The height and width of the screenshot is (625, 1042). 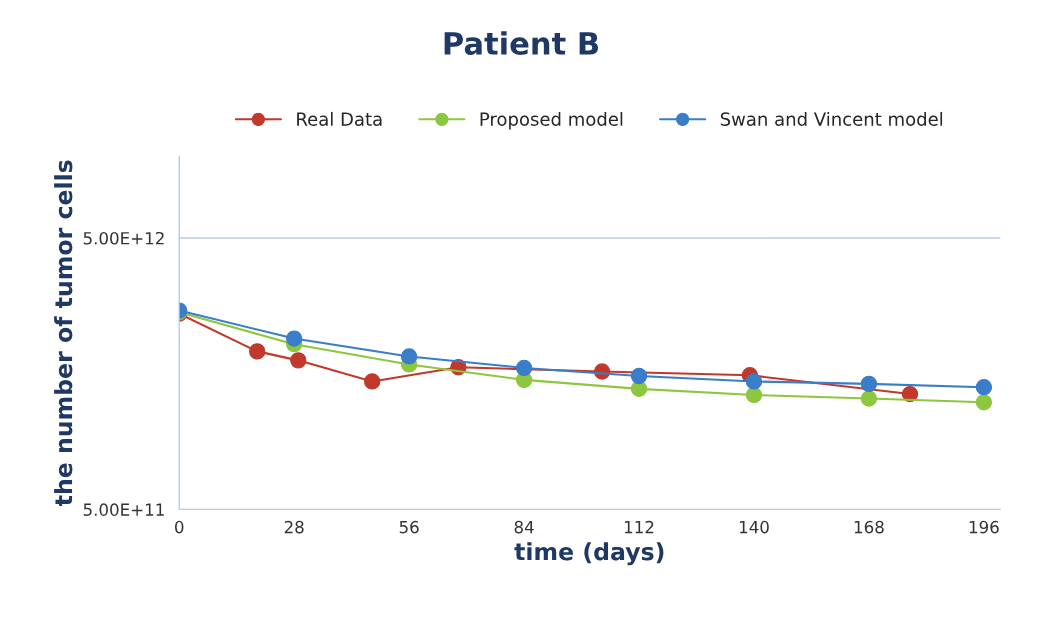 What do you see at coordinates (984, 527) in the screenshot?
I see `x-tick-label: 196` at bounding box center [984, 527].